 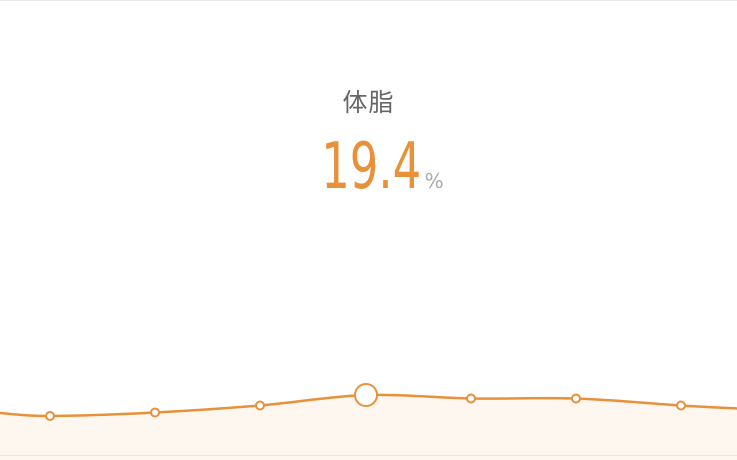 I want to click on metric-value-row: 19.4 %, so click(x=368, y=167).